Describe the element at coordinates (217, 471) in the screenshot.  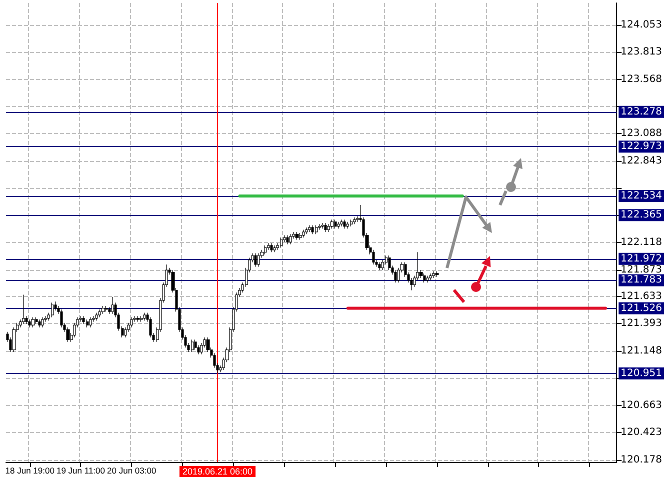
I see `x-tick-label: 2019.06.21 06:00` at that location.